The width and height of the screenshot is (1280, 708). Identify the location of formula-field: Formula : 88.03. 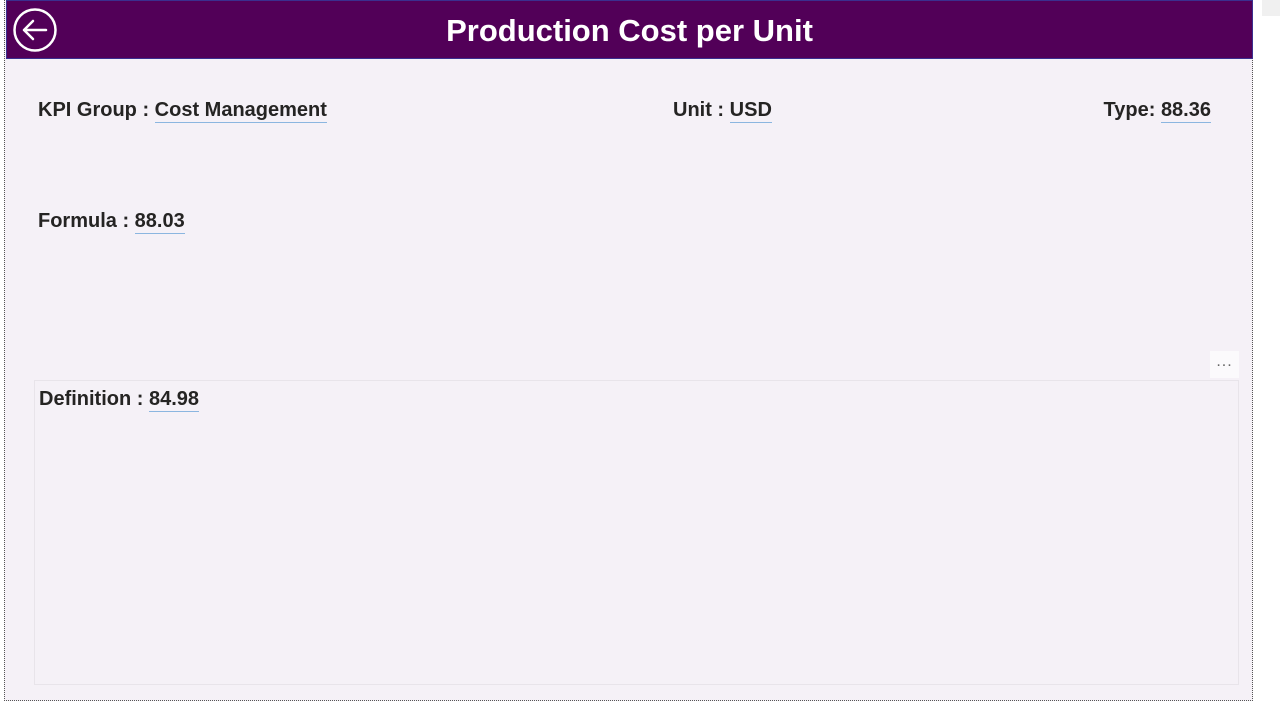
(111, 222).